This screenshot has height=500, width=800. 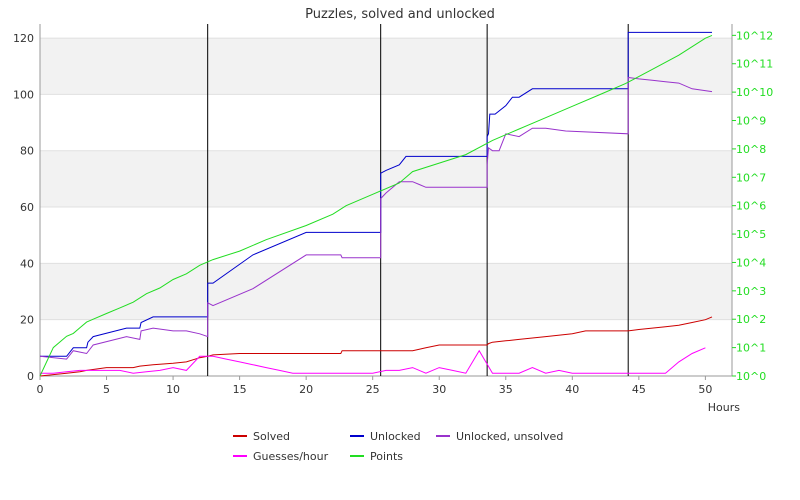 What do you see at coordinates (751, 319) in the screenshot?
I see `y2-tick-label: 10^2` at bounding box center [751, 319].